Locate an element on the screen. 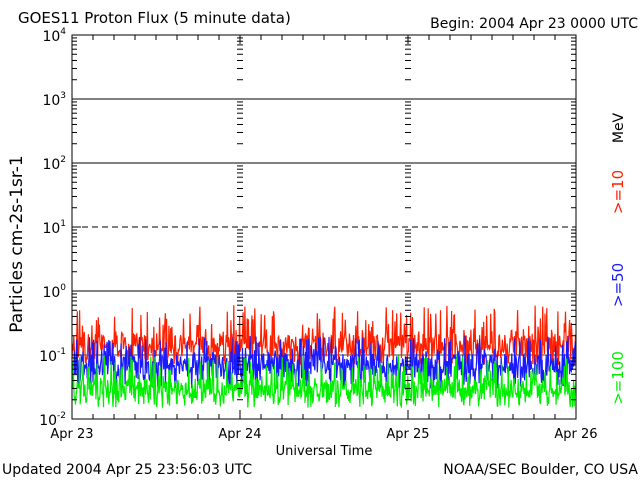 The height and width of the screenshot is (480, 640). legend-entry: >=100 is located at coordinates (618, 378).